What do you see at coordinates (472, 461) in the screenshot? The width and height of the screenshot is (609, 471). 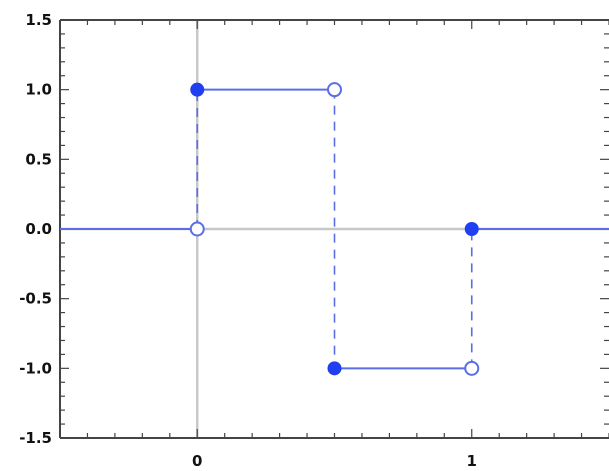 I see `x-tick-label: 1` at bounding box center [472, 461].